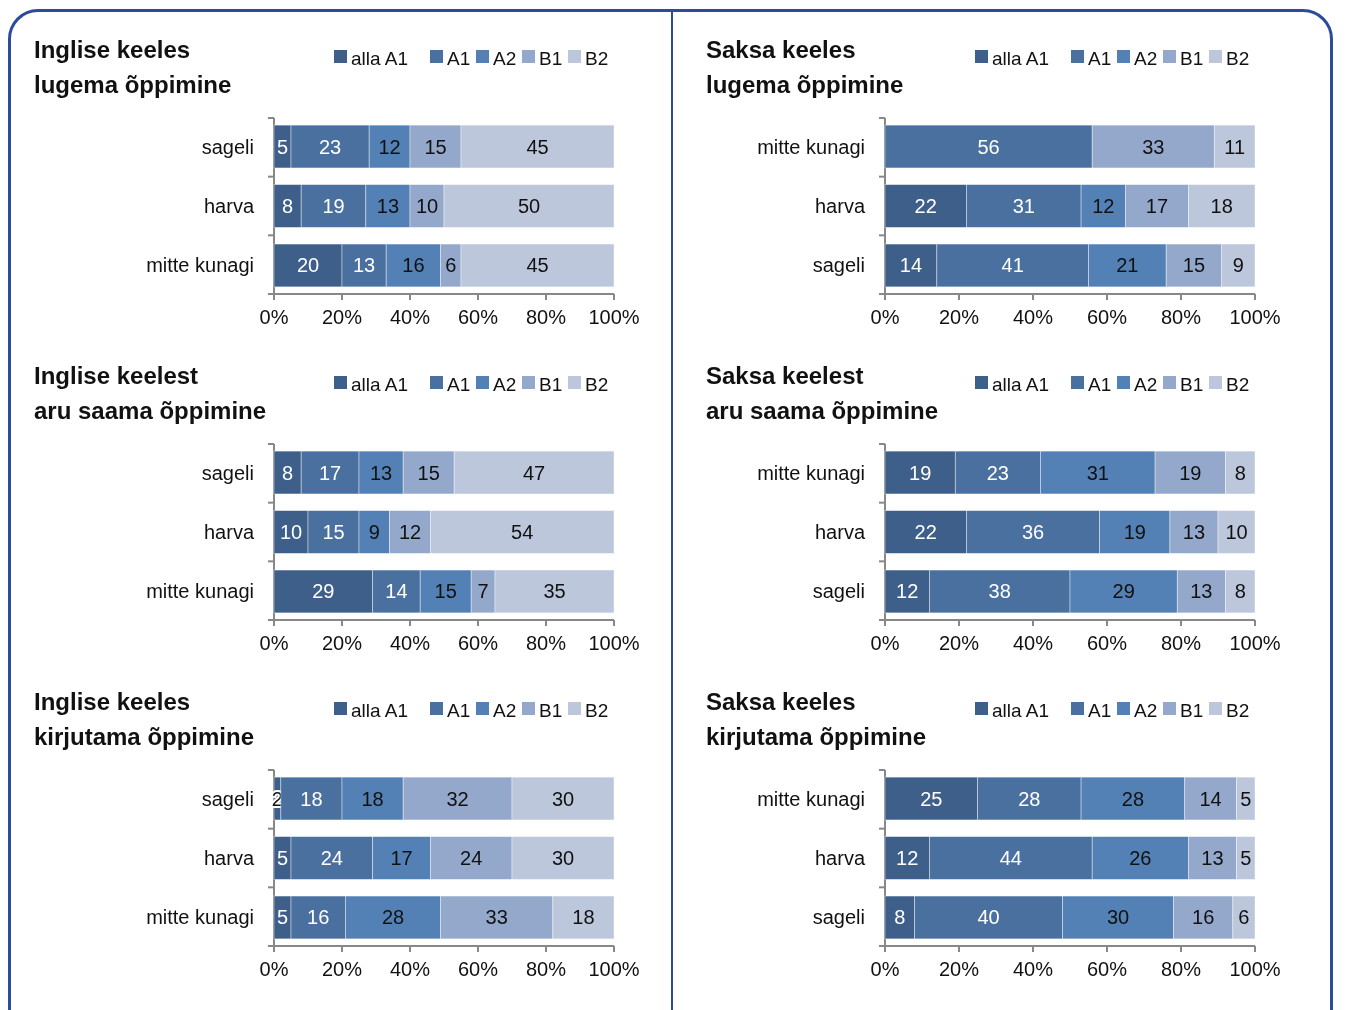  I want to click on data-label: 54, so click(522, 532).